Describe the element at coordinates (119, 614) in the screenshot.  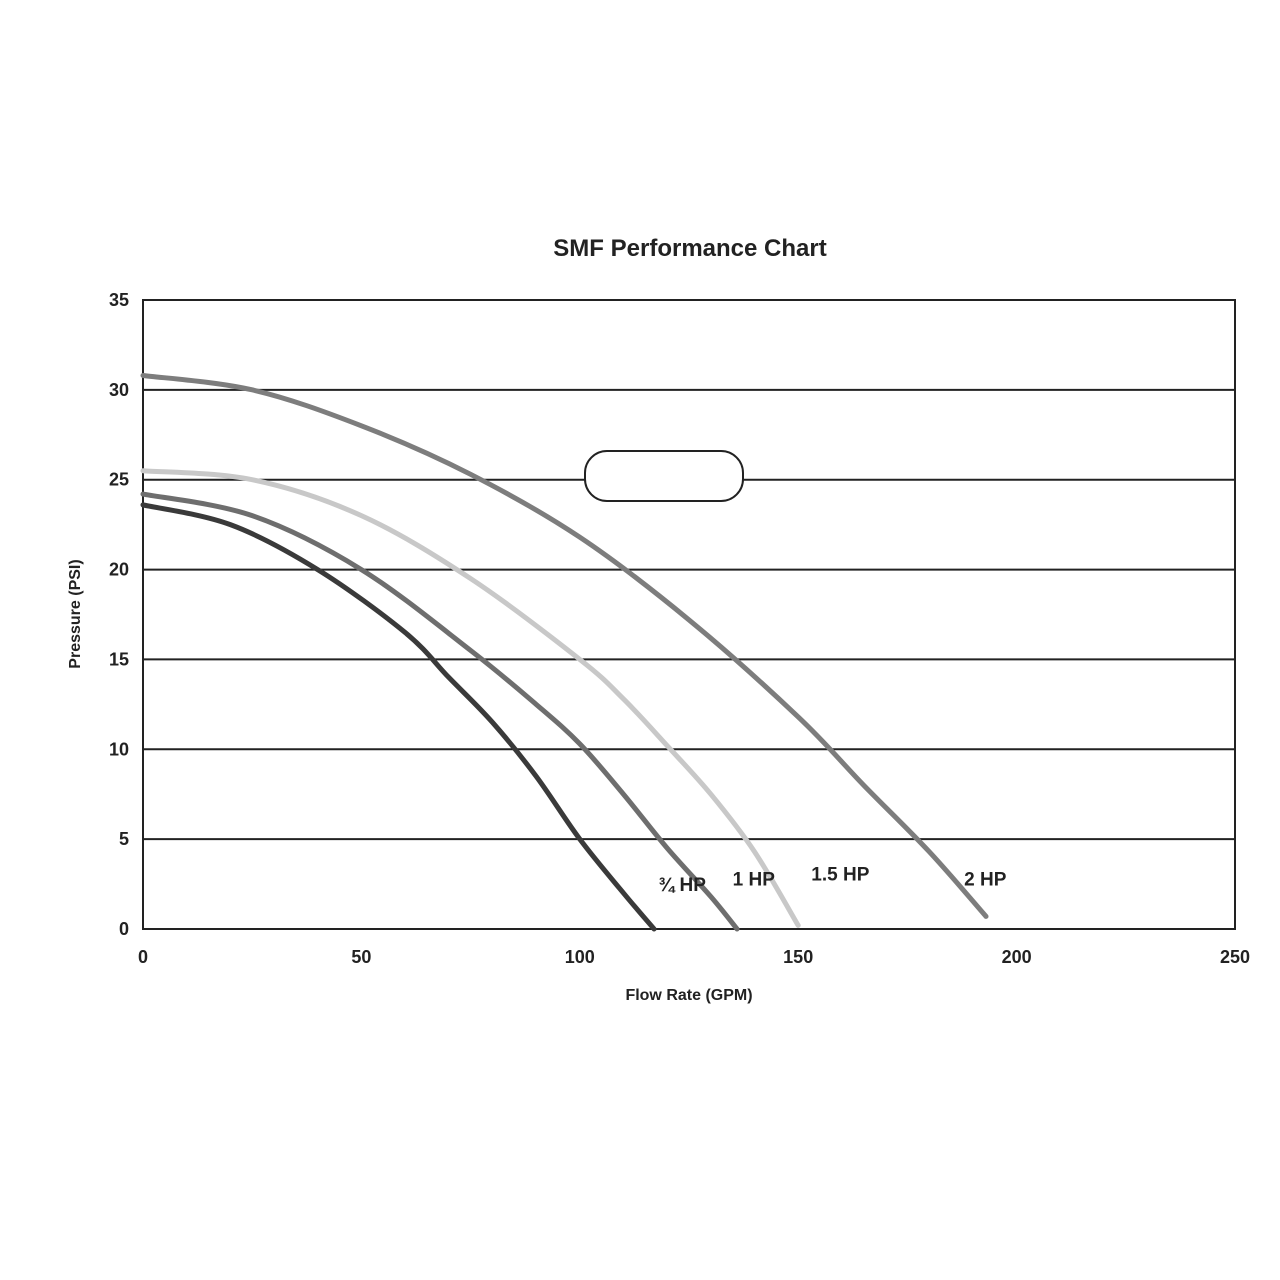
I see `y-axis-ticks: 0 5 10 15 20 25 30 35` at that location.